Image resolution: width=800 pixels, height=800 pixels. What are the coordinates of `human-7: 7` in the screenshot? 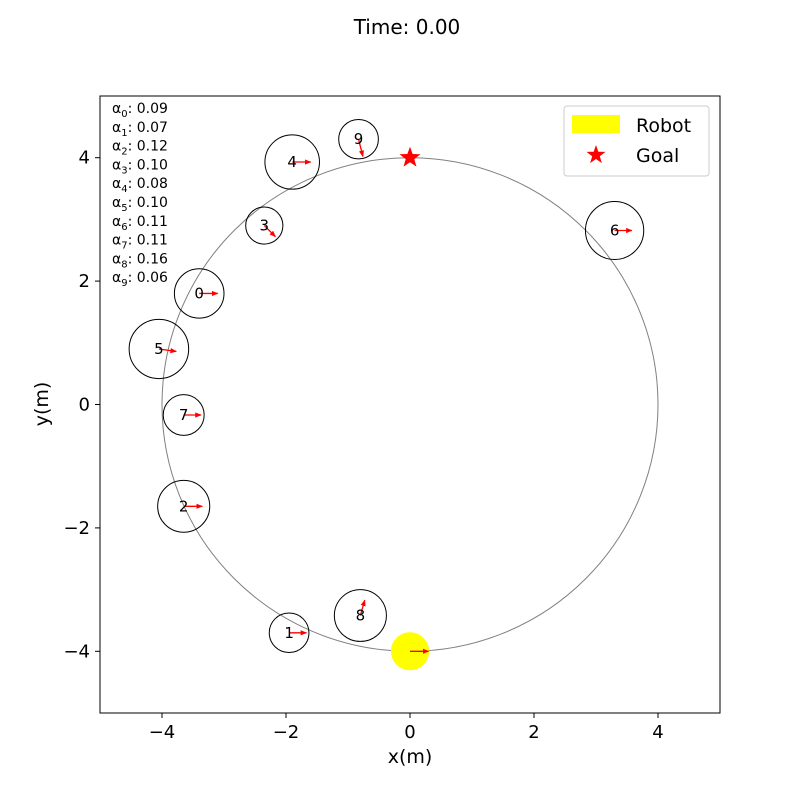 It's located at (183, 415).